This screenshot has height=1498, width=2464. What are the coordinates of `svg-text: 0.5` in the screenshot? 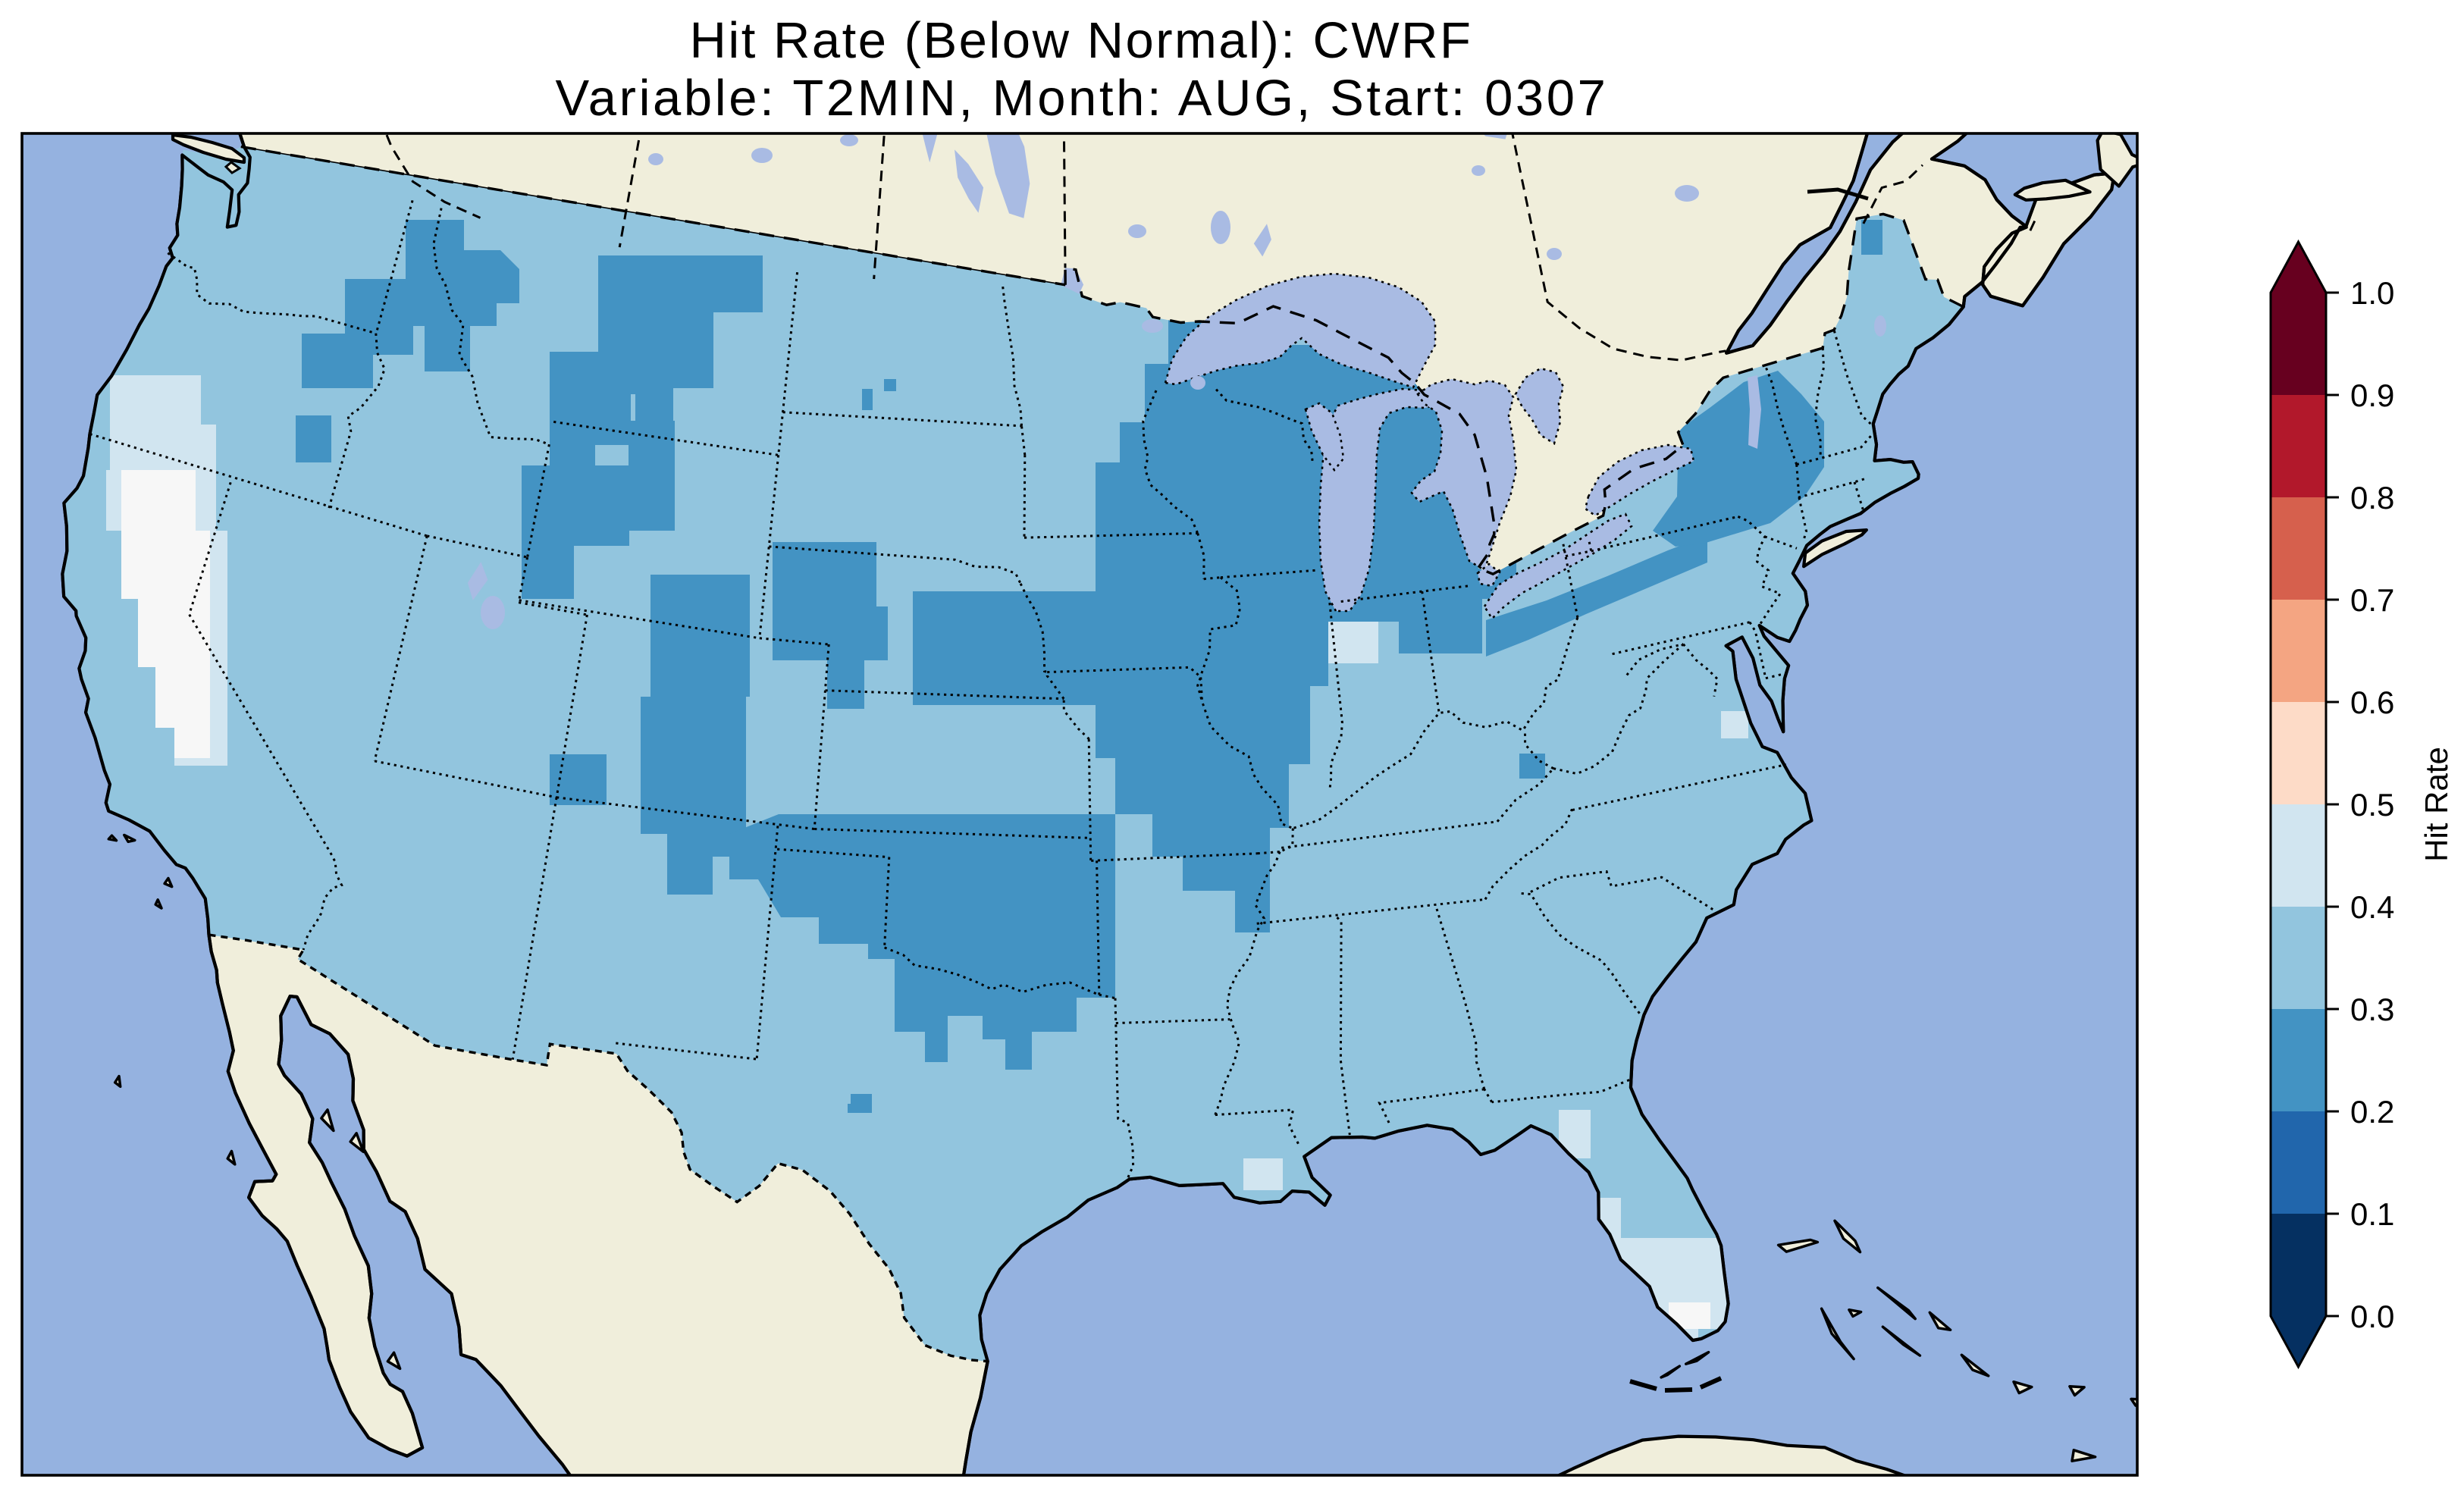 It's located at (2372, 805).